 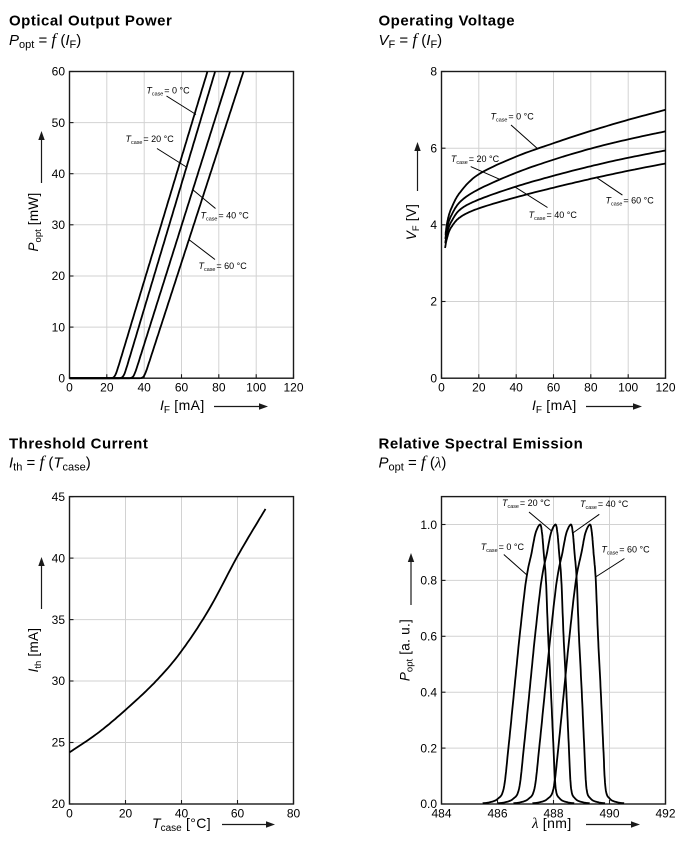 I want to click on svg-text: 492, so click(x=665, y=813).